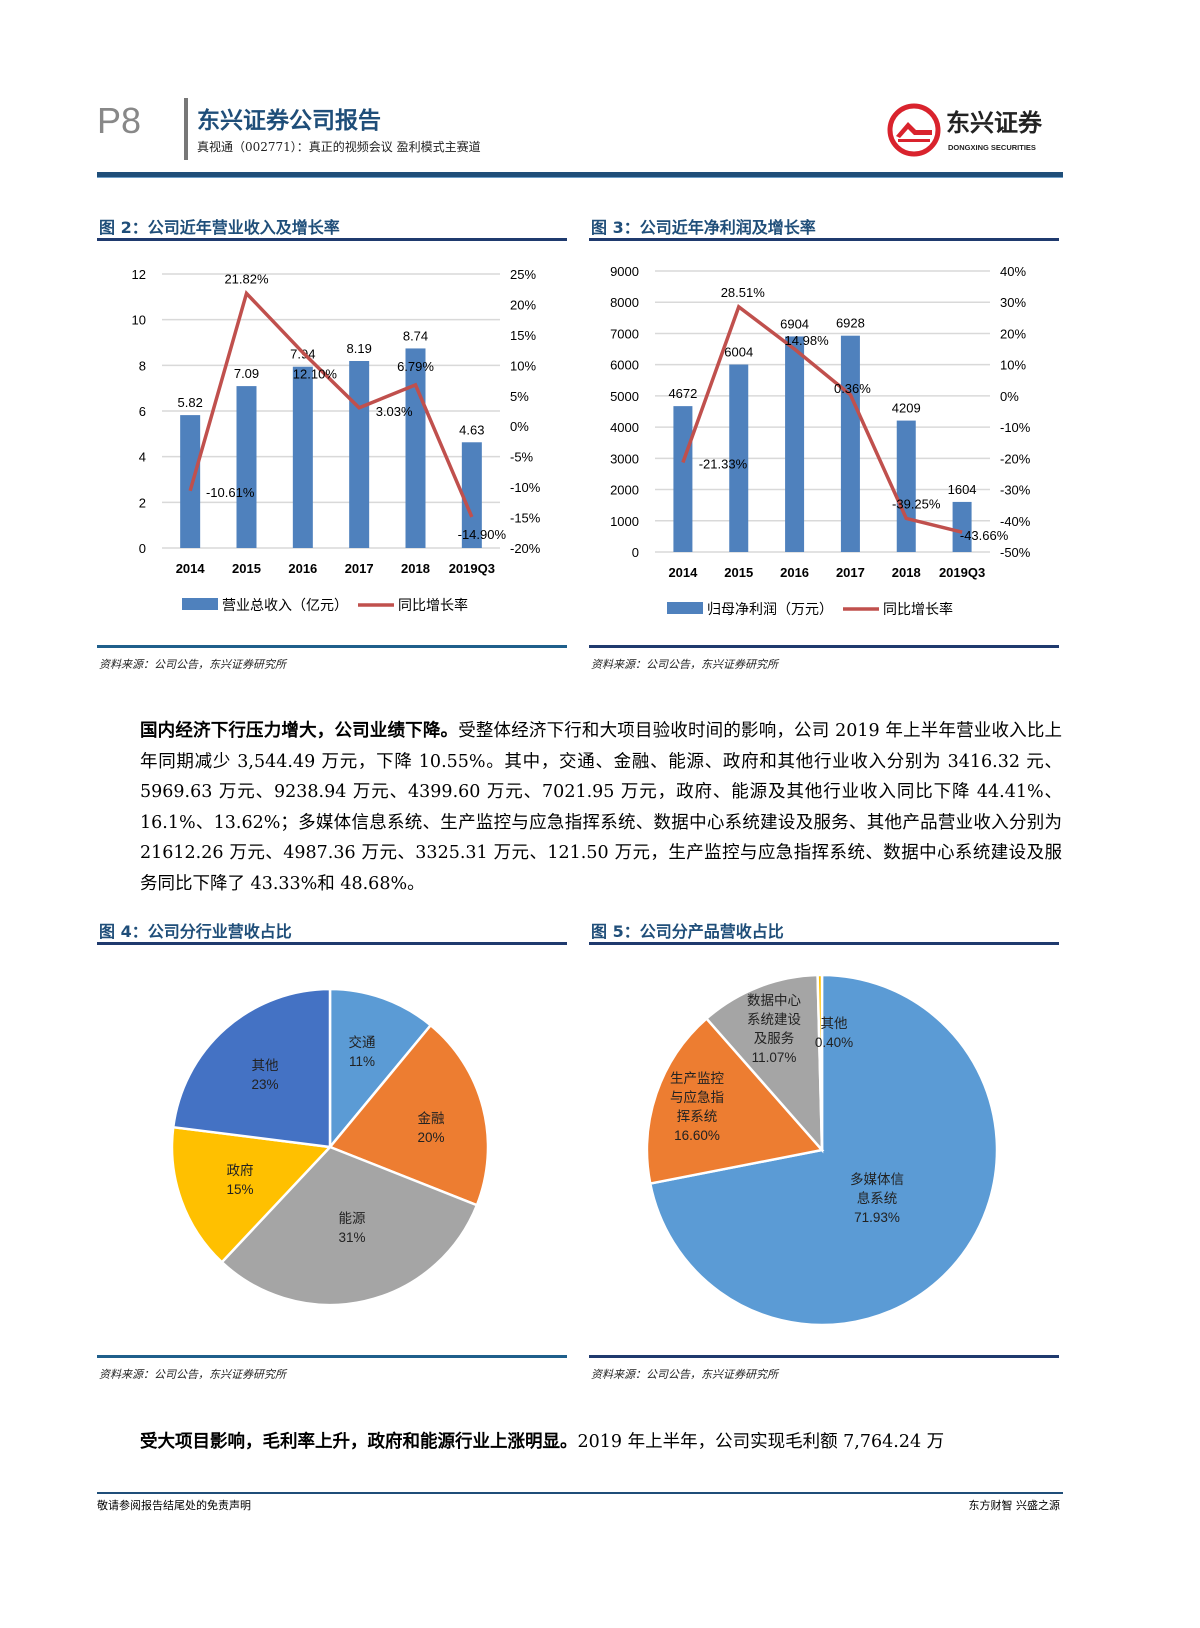 This screenshot has width=1200, height=1628. Describe the element at coordinates (774, 1038) in the screenshot. I see `slice-name-label: 及服务` at that location.